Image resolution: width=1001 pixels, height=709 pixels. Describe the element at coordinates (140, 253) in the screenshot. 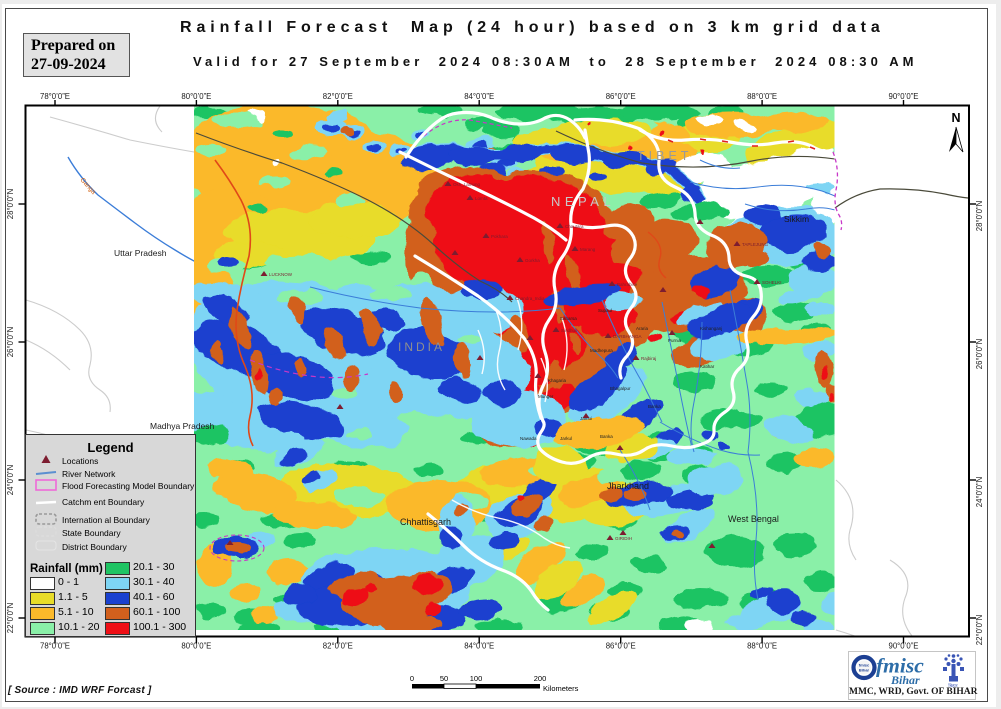

I see `svg-text: Uttar Pradesh` at that location.